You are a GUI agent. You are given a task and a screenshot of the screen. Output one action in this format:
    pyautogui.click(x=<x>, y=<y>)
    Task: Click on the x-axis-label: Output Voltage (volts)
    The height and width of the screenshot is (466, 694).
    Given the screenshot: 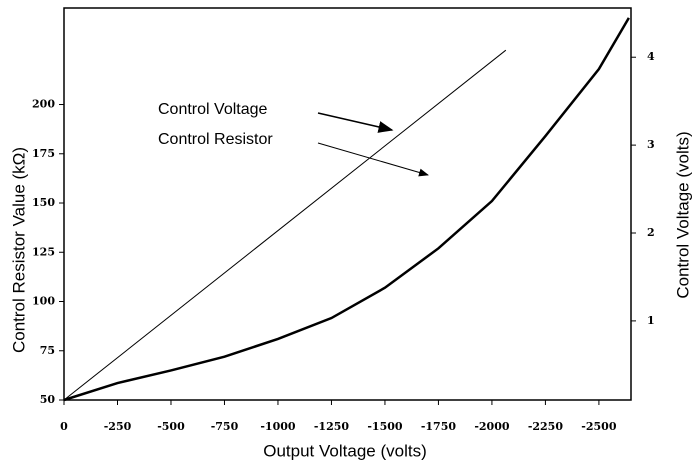 What is the action you would take?
    pyautogui.click(x=344, y=450)
    